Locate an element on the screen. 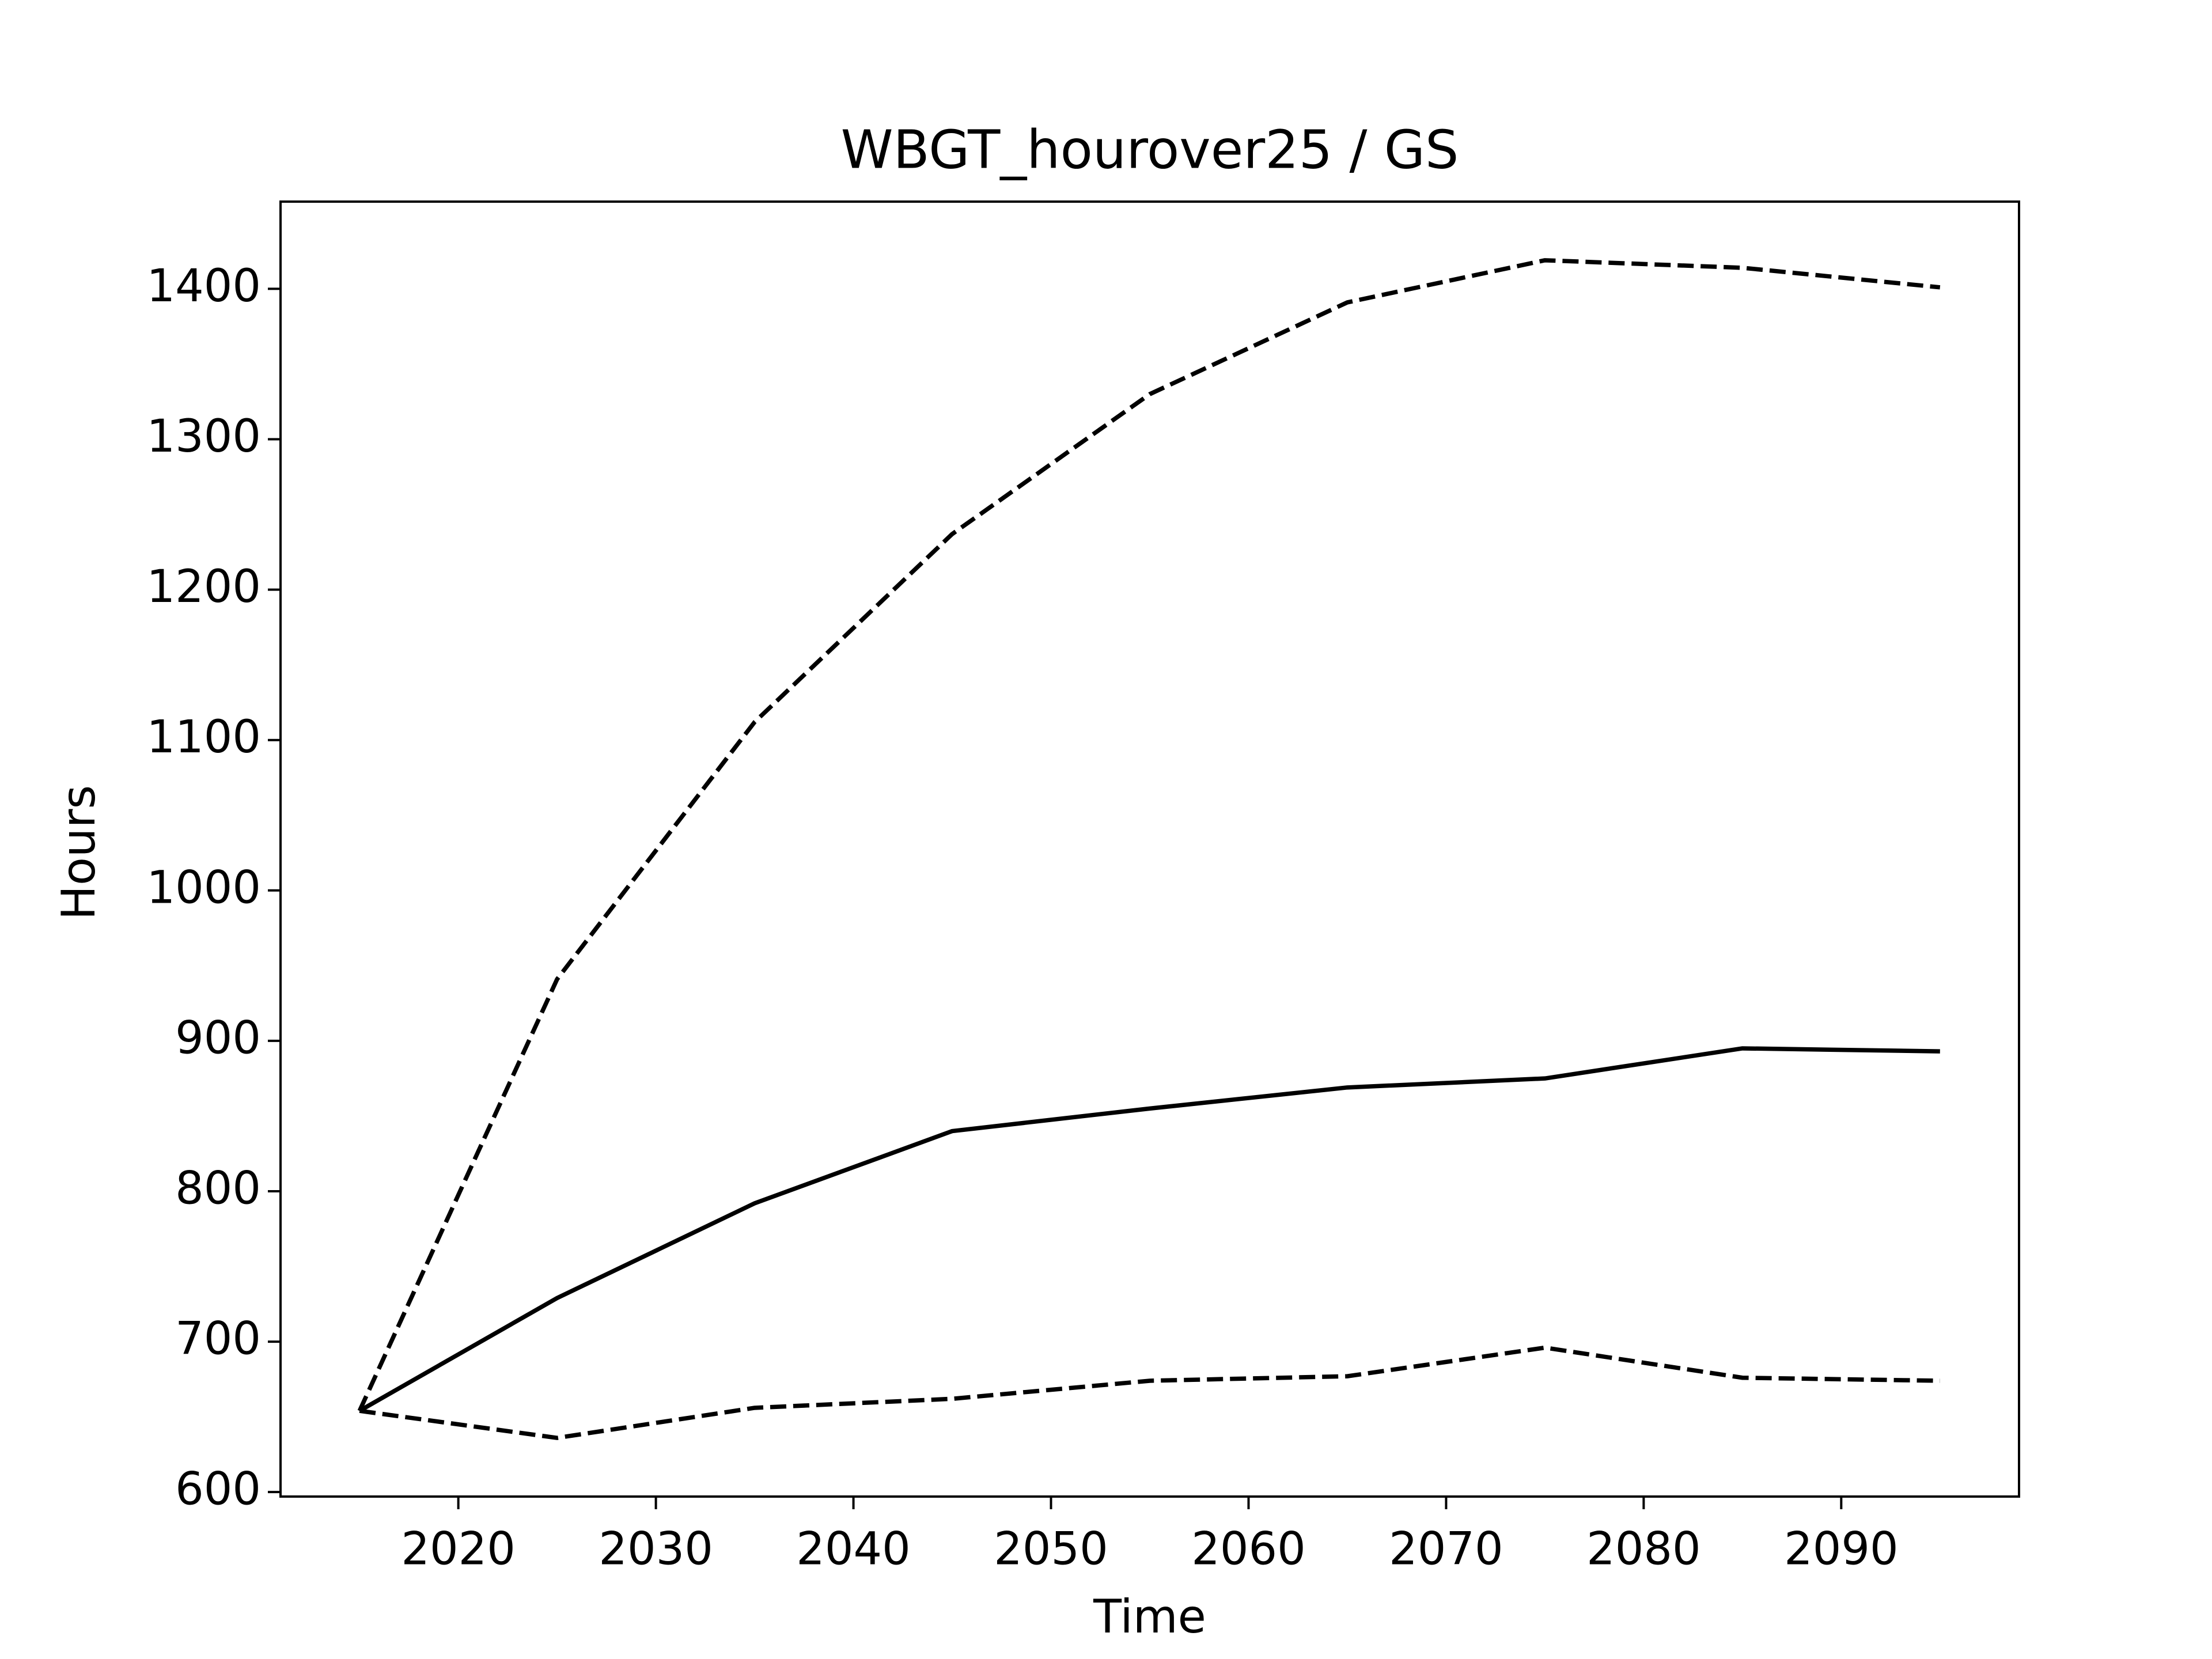 The width and height of the screenshot is (2212, 1659). y-tick-label: 700 is located at coordinates (218, 1339).